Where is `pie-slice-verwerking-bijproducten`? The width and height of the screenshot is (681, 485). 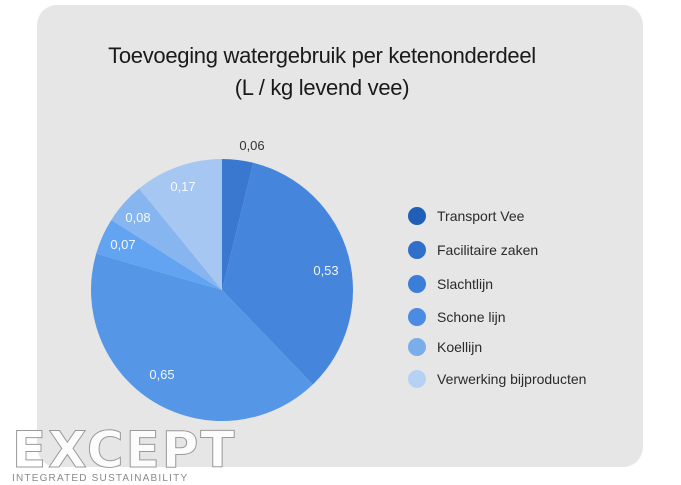 pie-slice-verwerking-bijproducten is located at coordinates (180, 224).